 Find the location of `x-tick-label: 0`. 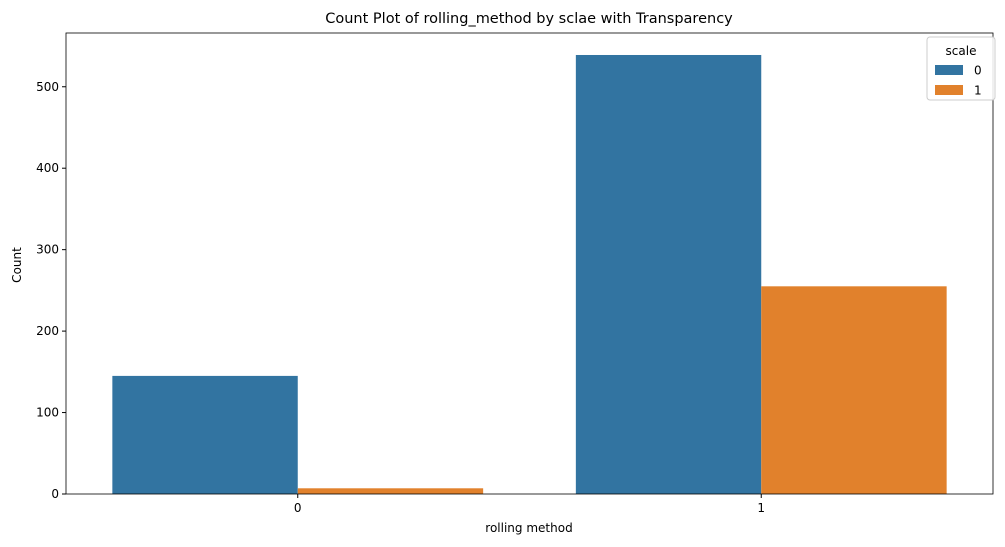

x-tick-label: 0 is located at coordinates (298, 508).